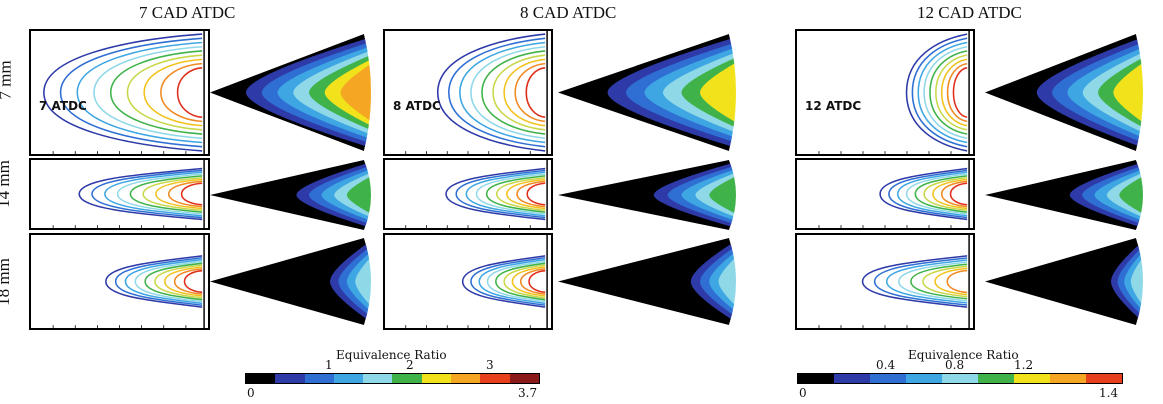 This screenshot has width=1163, height=404. What do you see at coordinates (528, 393) in the screenshot?
I see `colorbar-left-max: 3.7` at bounding box center [528, 393].